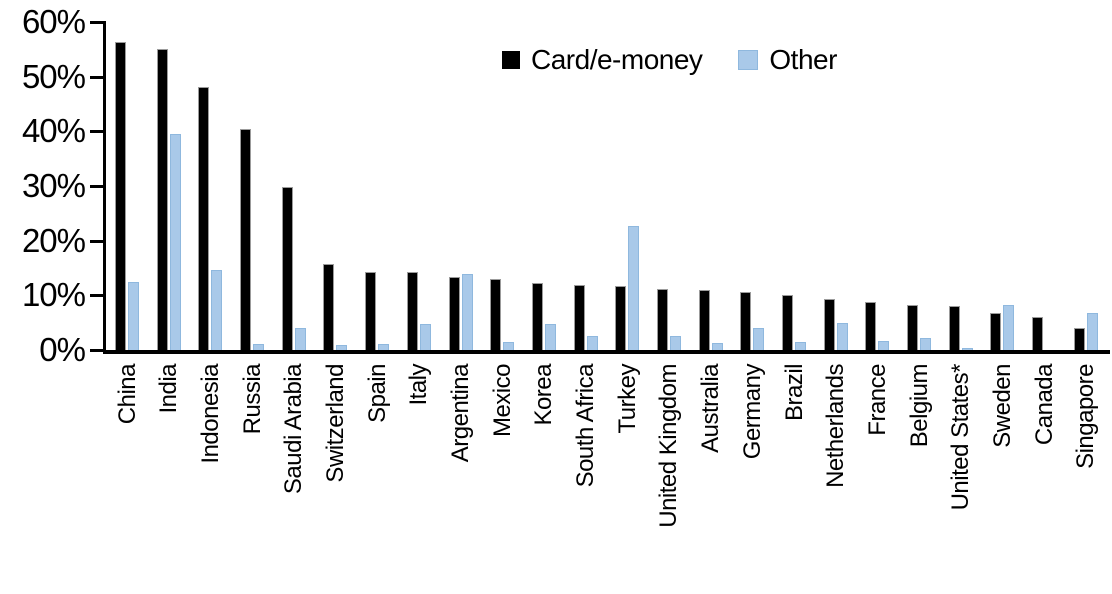 The width and height of the screenshot is (1112, 594). What do you see at coordinates (544, 395) in the screenshot?
I see `x-axis-category-label: Korea` at bounding box center [544, 395].